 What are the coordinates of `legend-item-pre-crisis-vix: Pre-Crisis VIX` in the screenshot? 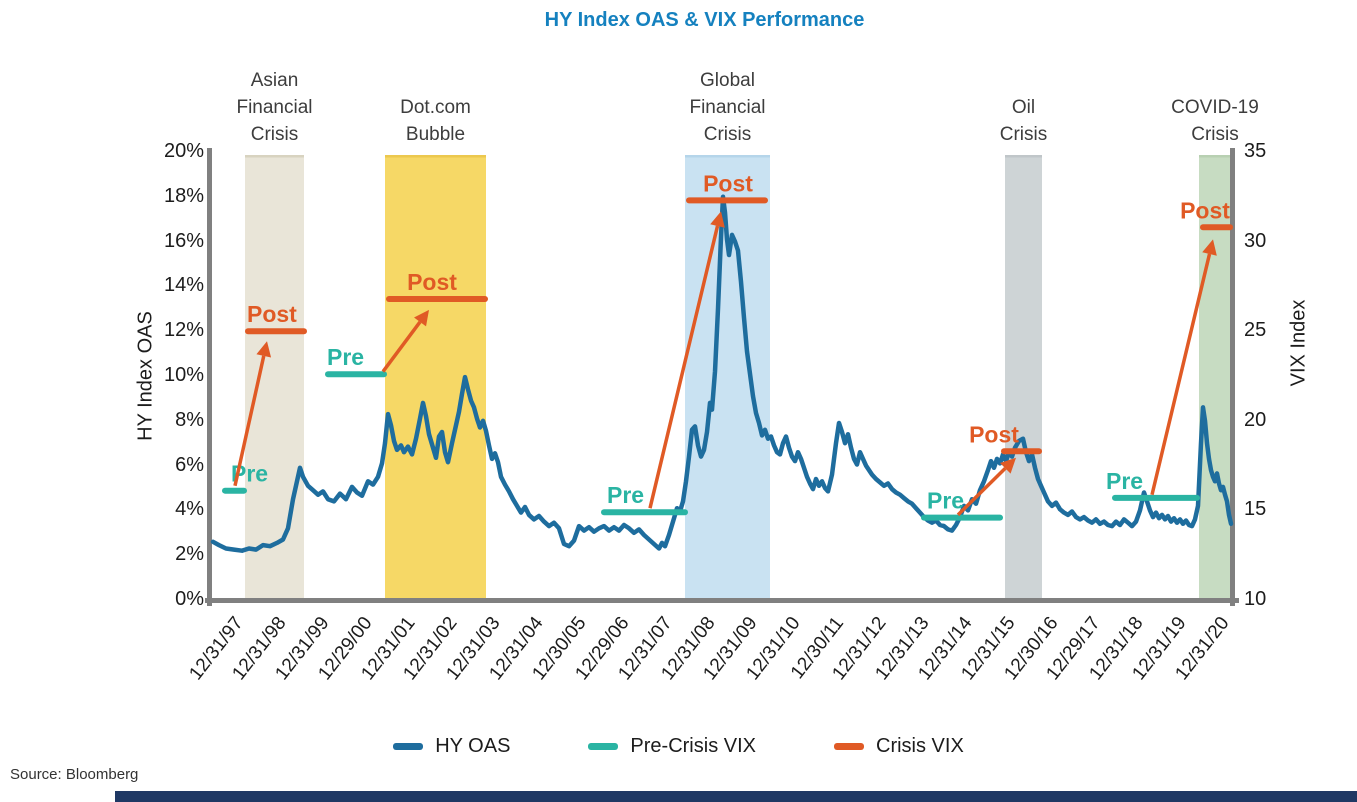 It's located at (672, 746).